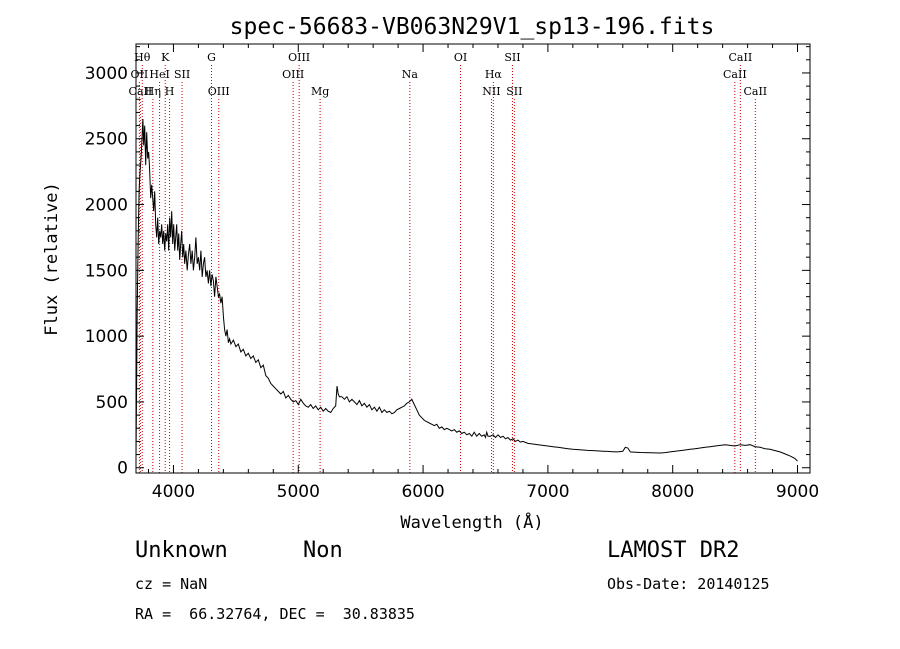  What do you see at coordinates (422, 492) in the screenshot?
I see `x-tick-label: 6000` at bounding box center [422, 492].